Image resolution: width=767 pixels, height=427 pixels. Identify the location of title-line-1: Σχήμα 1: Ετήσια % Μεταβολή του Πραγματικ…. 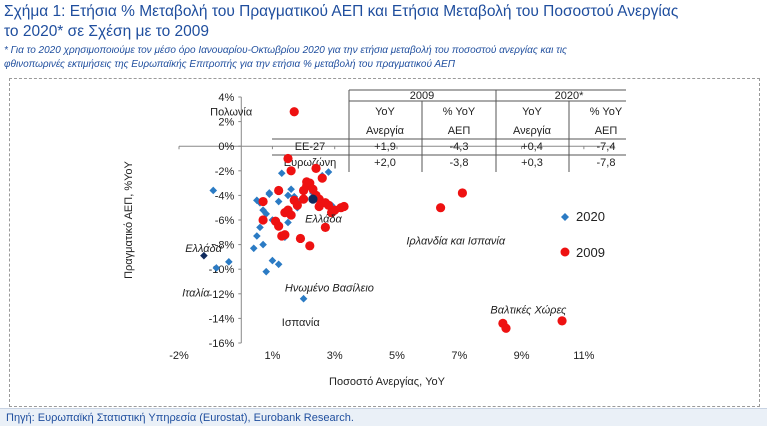
(341, 11).